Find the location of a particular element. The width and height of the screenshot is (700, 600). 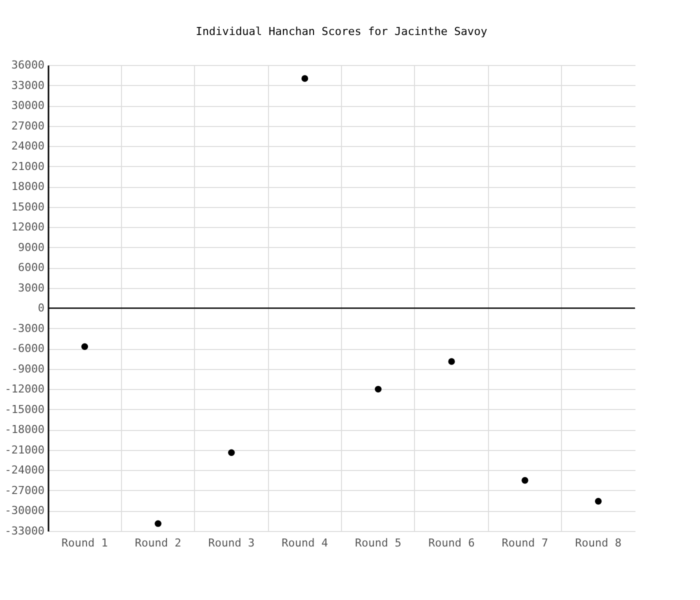

y-tick-label: -30000 is located at coordinates (24, 511).